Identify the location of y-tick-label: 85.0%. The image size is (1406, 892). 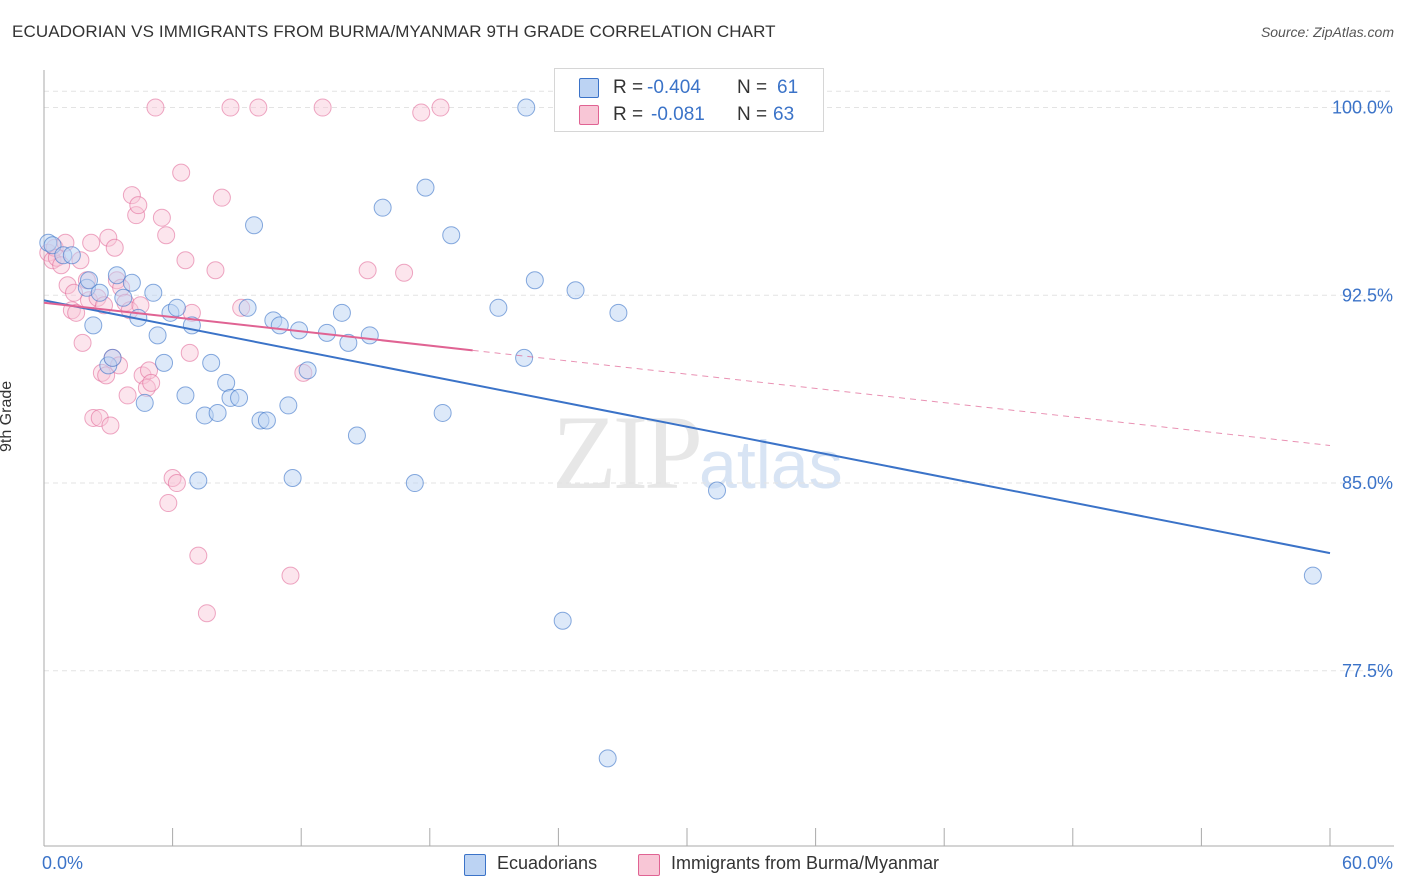
(1367, 483).